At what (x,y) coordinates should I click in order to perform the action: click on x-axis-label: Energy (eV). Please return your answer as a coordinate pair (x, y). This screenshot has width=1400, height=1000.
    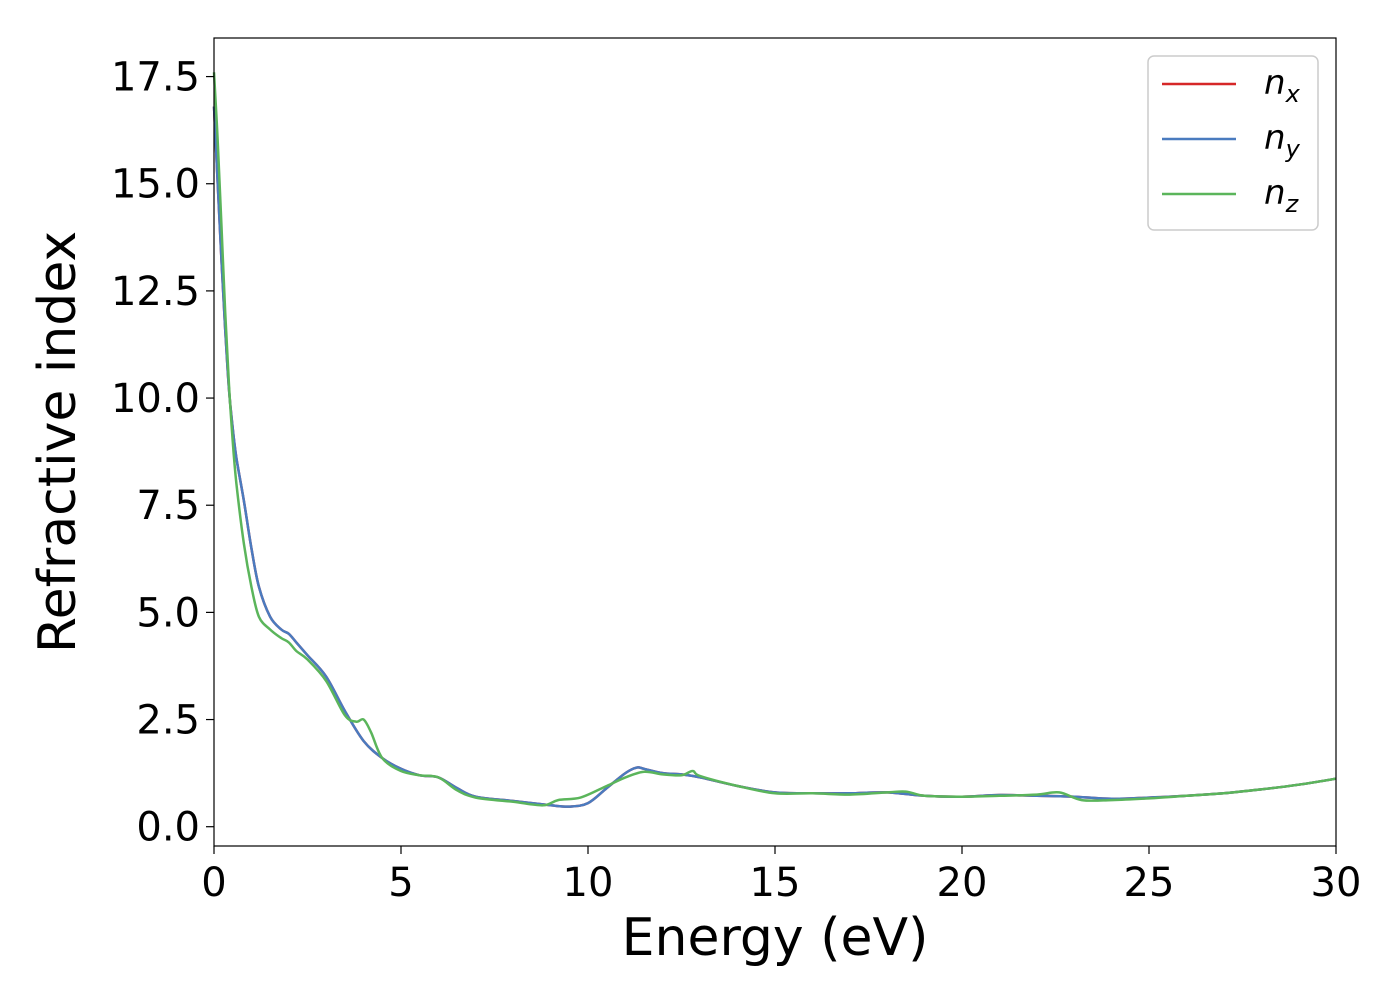
    Looking at the image, I should click on (775, 938).